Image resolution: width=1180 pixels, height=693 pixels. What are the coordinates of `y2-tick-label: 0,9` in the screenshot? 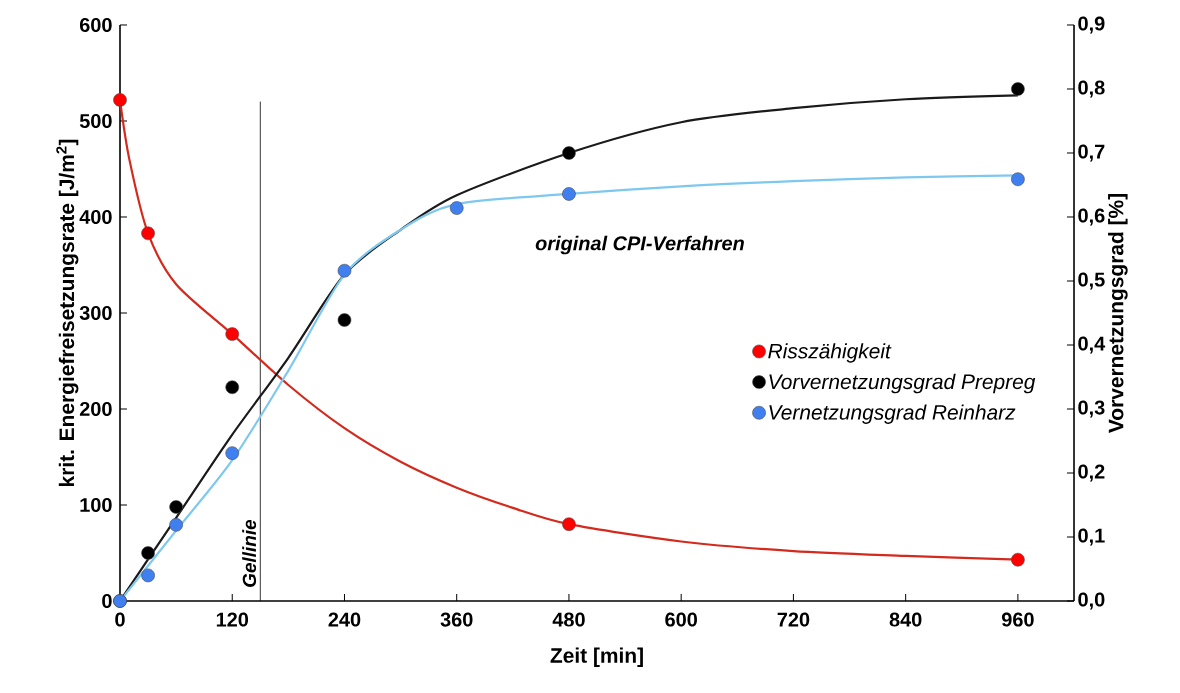 It's located at (1091, 25).